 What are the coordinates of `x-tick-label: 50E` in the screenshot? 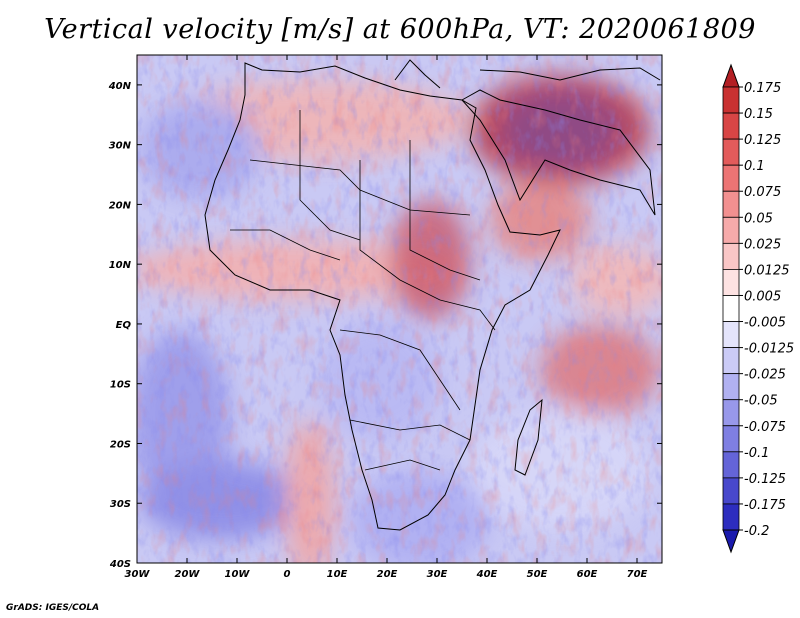 It's located at (537, 574).